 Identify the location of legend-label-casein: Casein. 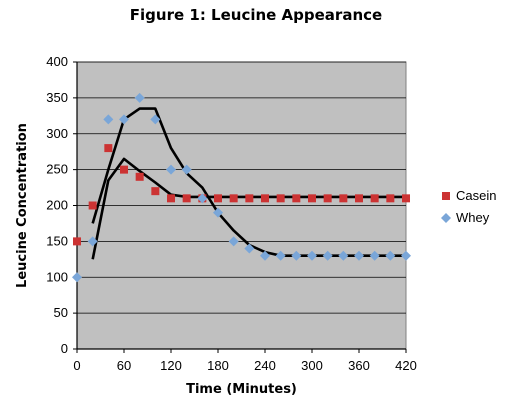
(476, 195).